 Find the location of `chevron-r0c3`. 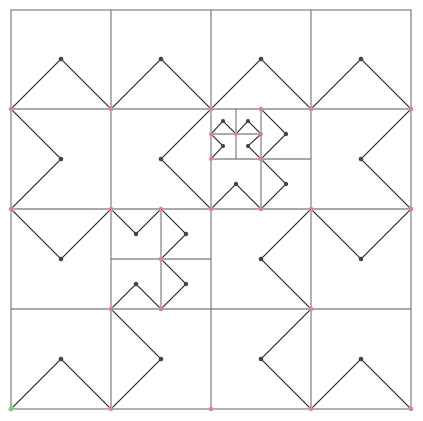

chevron-r0c3 is located at coordinates (361, 84).